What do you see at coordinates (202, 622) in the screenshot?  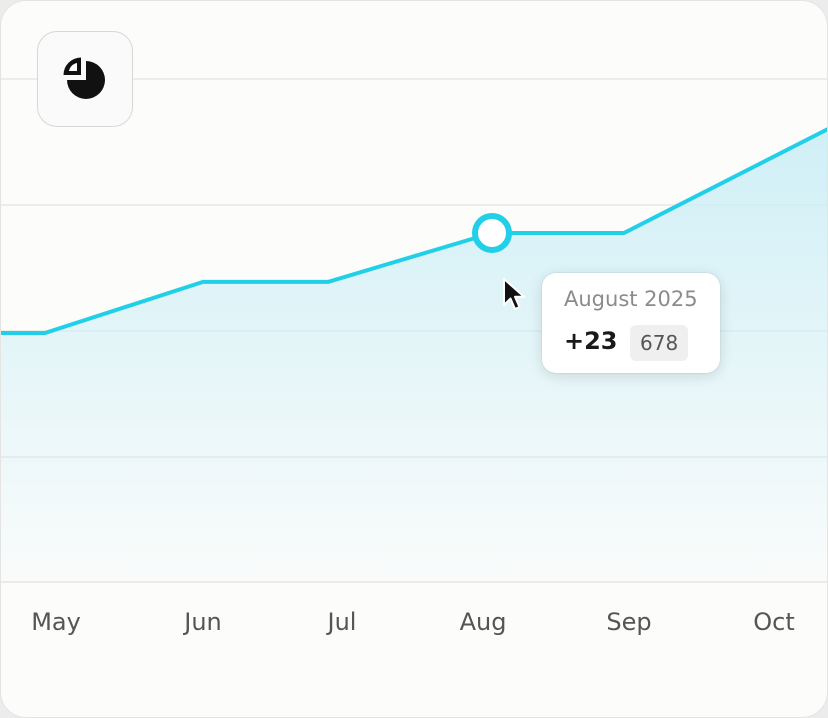 I see `x-tick-label: Jun` at bounding box center [202, 622].